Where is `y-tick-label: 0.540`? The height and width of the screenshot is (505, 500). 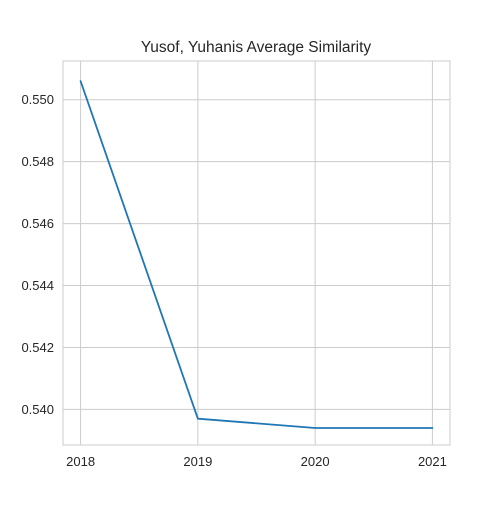 y-tick-label: 0.540 is located at coordinates (37, 409).